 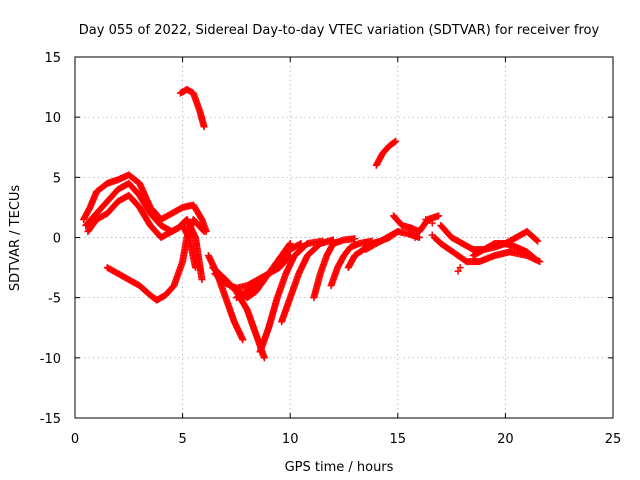 I want to click on y-tick-label: -5, so click(x=54, y=299).